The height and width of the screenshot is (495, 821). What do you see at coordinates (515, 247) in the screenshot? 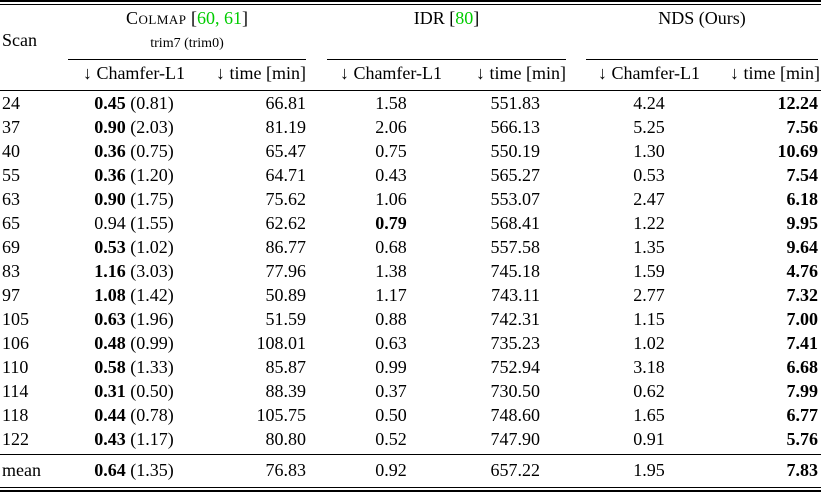
I see `cell-idr-time: 557.58` at bounding box center [515, 247].